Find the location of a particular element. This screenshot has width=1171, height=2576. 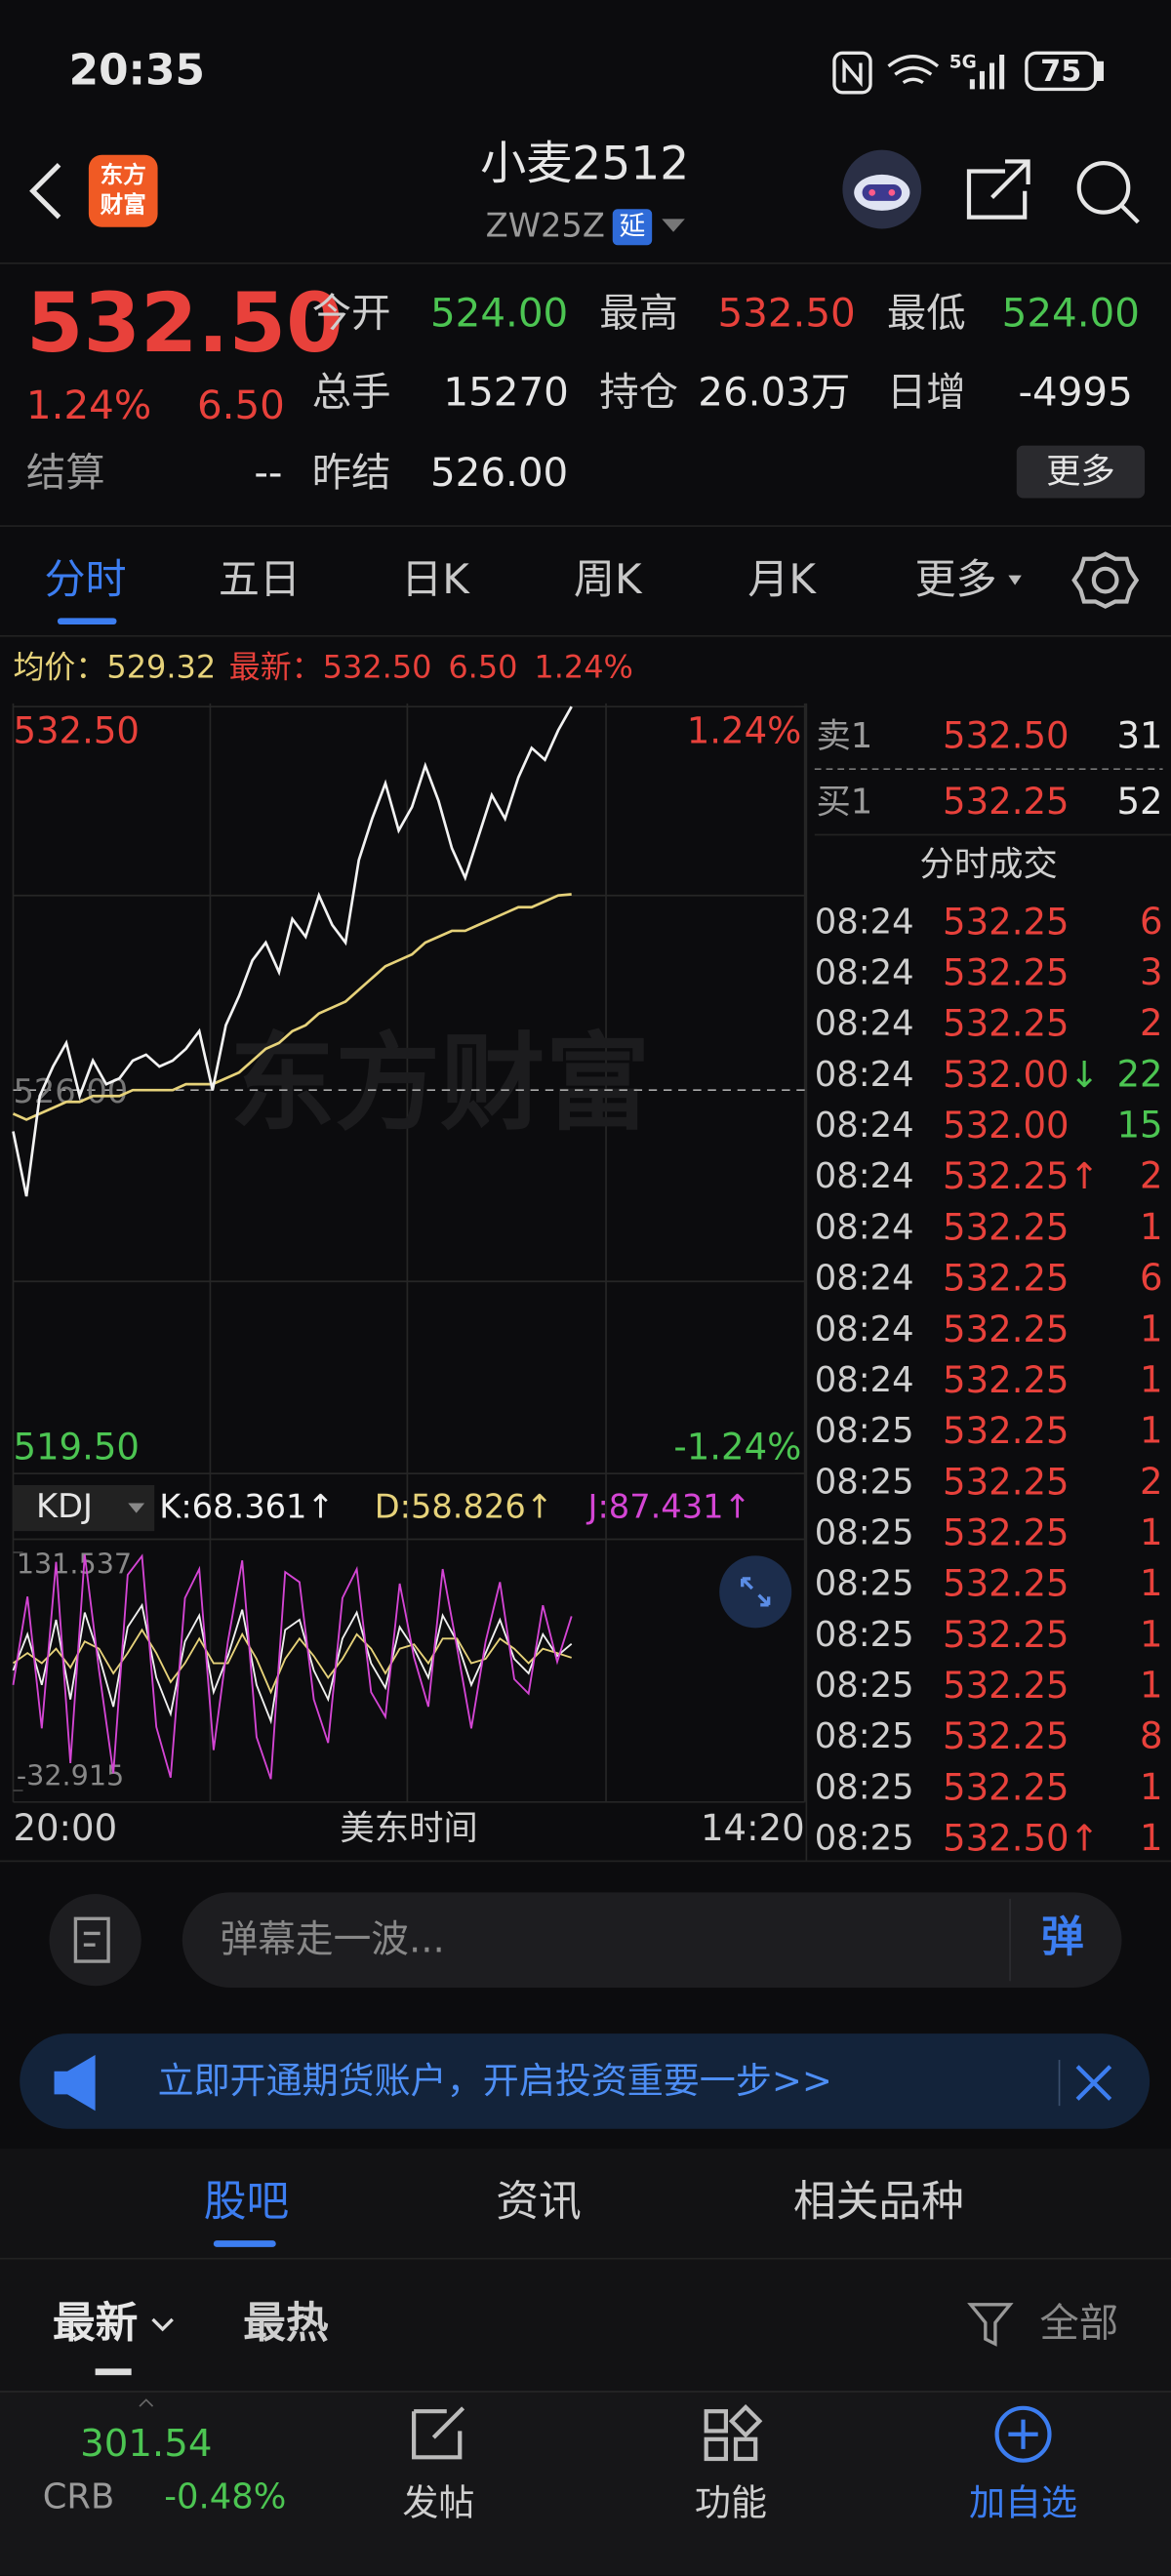

sort-caret is located at coordinates (162, 2324).